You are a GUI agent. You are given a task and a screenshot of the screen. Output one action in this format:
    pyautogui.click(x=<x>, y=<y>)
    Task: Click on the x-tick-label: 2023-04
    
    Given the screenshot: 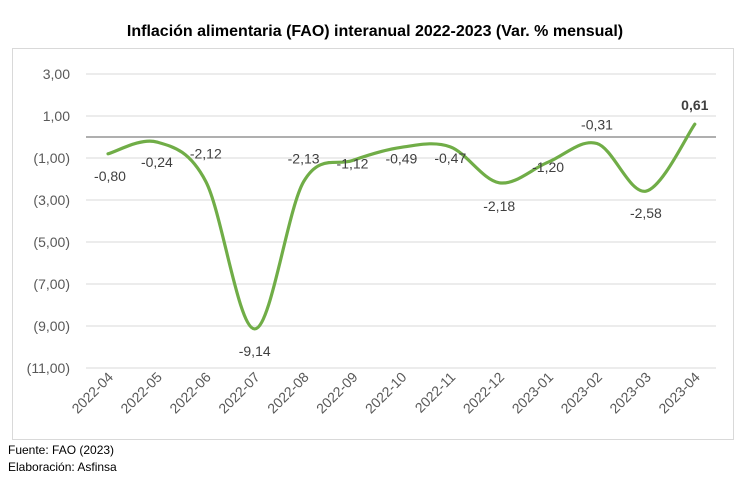 What is the action you would take?
    pyautogui.click(x=679, y=393)
    